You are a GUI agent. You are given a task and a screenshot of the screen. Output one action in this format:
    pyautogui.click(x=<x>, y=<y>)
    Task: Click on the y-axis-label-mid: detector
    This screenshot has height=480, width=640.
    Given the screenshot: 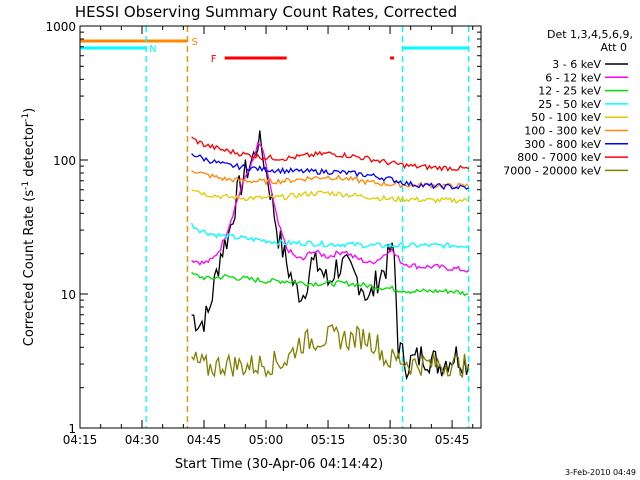 What is the action you would take?
    pyautogui.click(x=29, y=151)
    